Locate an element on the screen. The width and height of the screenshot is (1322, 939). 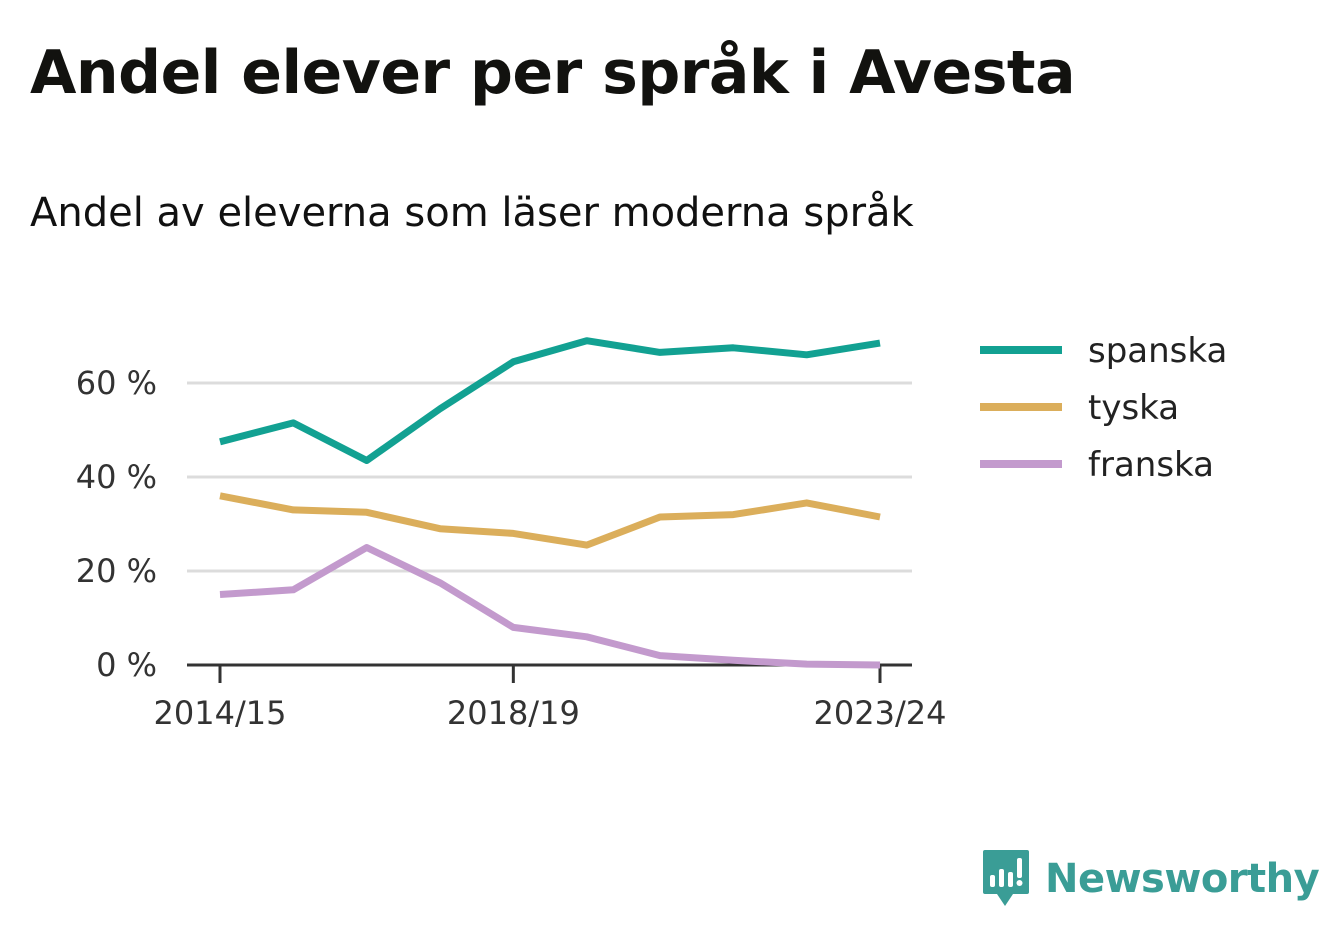
x-tick-label: 2014/15 is located at coordinates (220, 713).